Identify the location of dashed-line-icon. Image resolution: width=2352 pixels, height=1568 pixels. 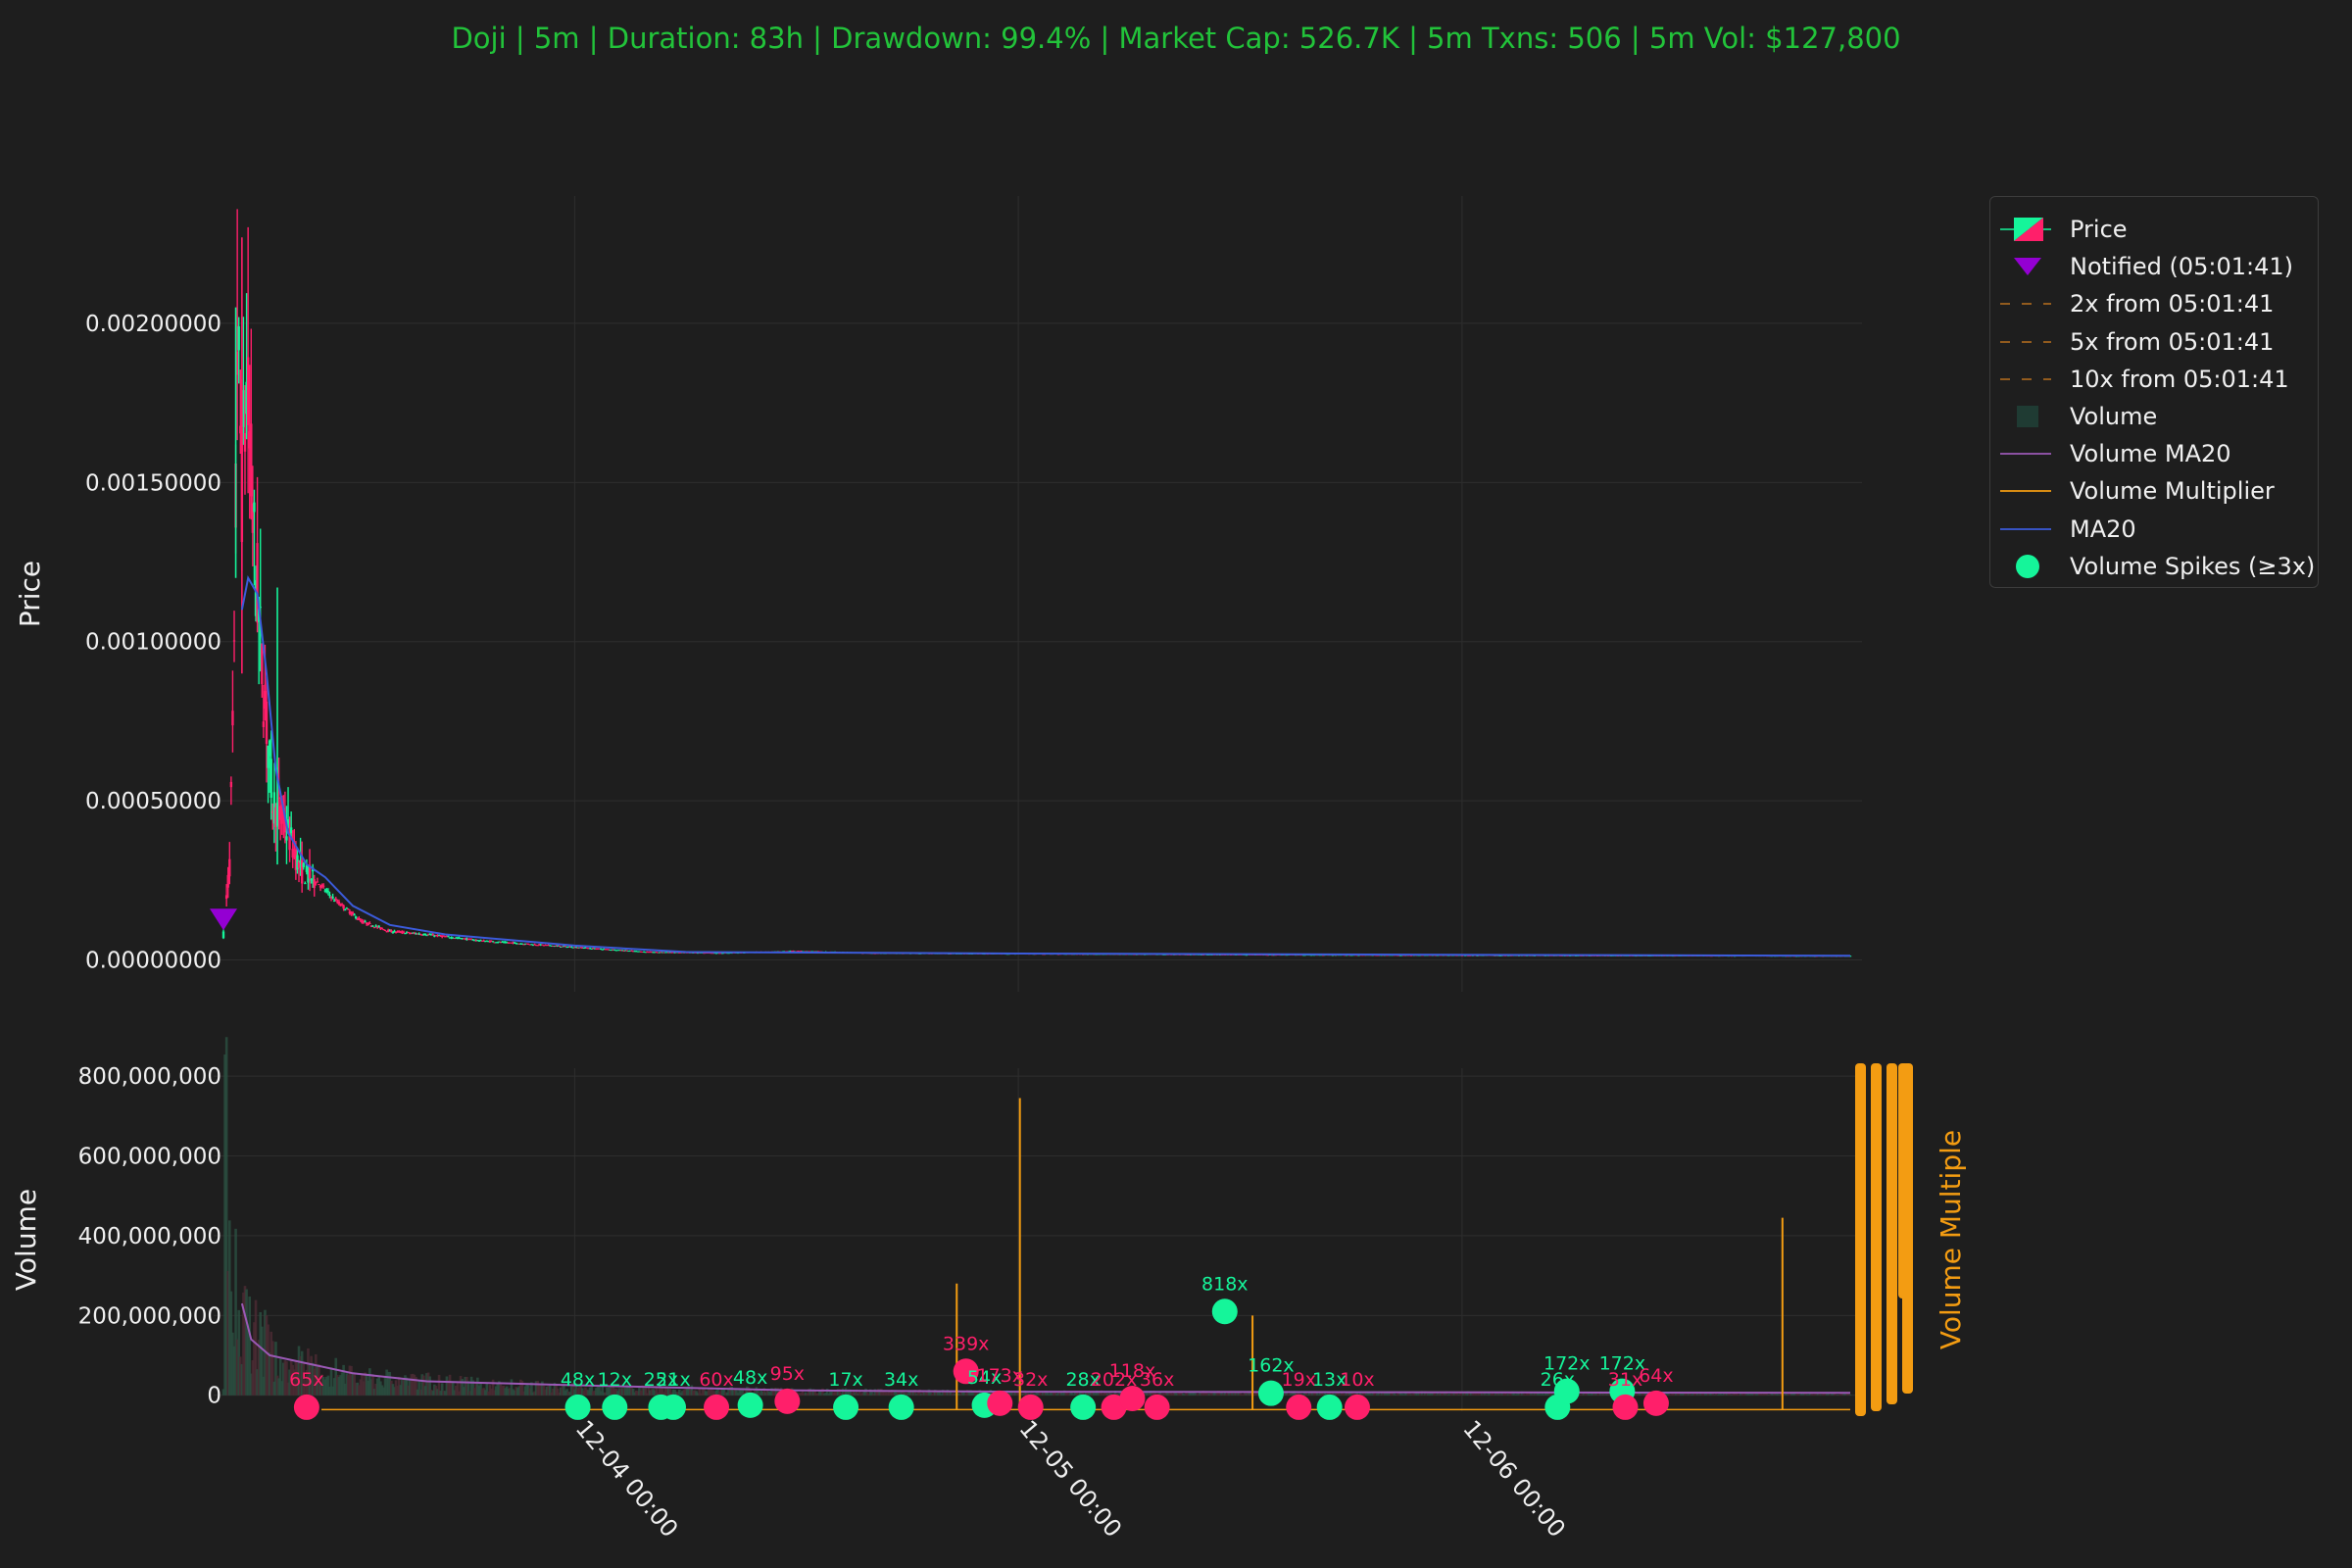
(2025, 304).